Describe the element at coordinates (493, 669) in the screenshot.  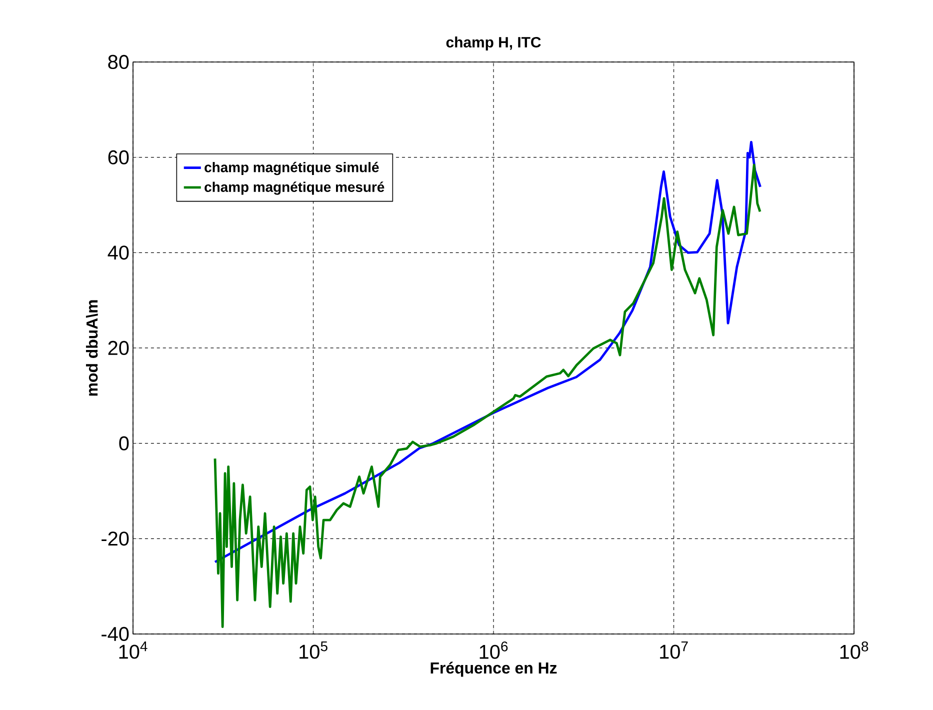
I see `x-axis-title: Fréquence en Hz` at that location.